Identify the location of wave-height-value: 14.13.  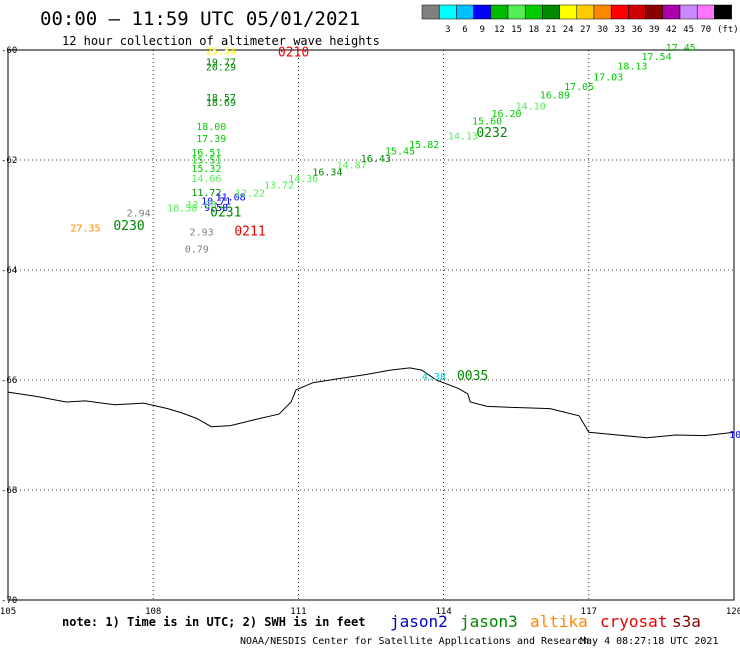
(463, 137).